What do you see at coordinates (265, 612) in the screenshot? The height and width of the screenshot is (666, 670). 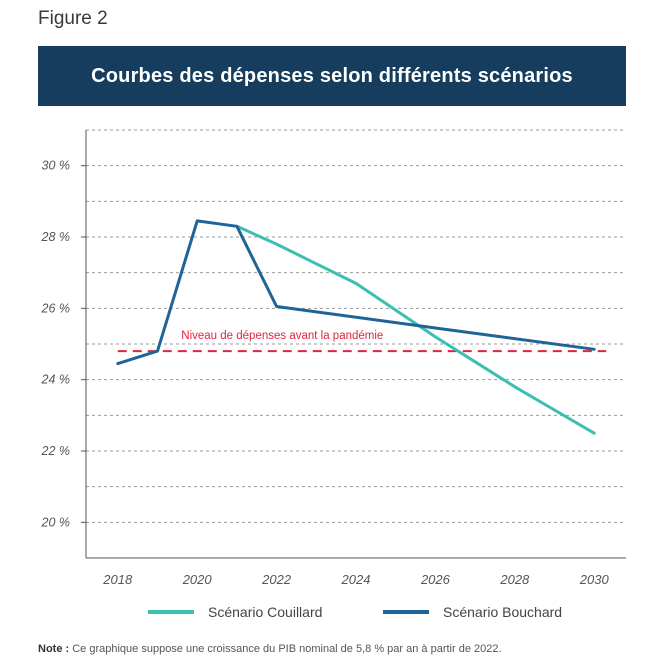 I see `legend-label-couillard: Scénario Couillard` at bounding box center [265, 612].